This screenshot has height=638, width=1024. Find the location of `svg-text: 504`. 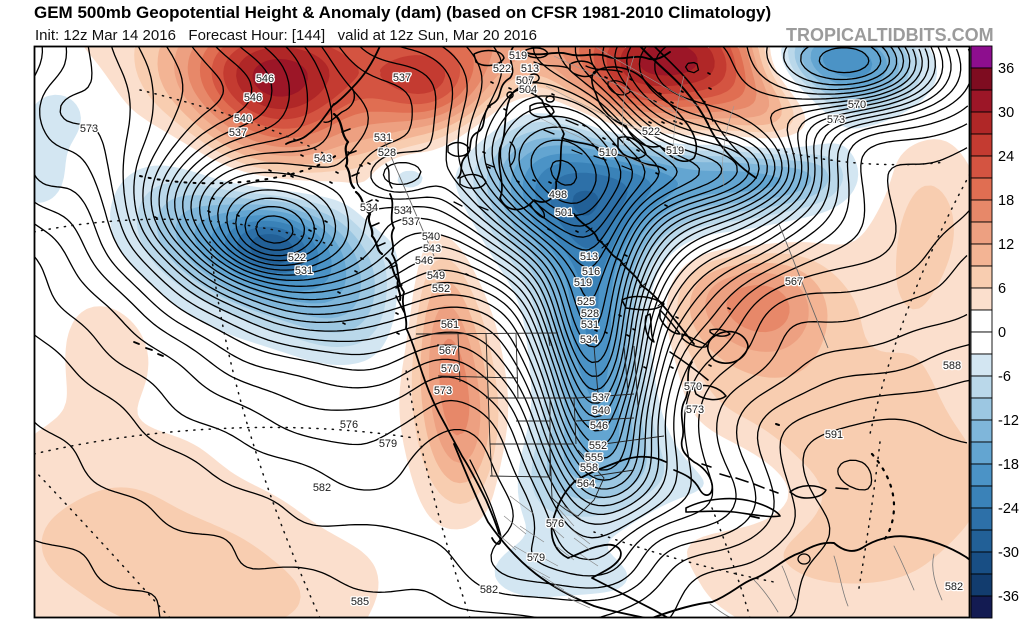

svg-text: 504 is located at coordinates (528, 90).